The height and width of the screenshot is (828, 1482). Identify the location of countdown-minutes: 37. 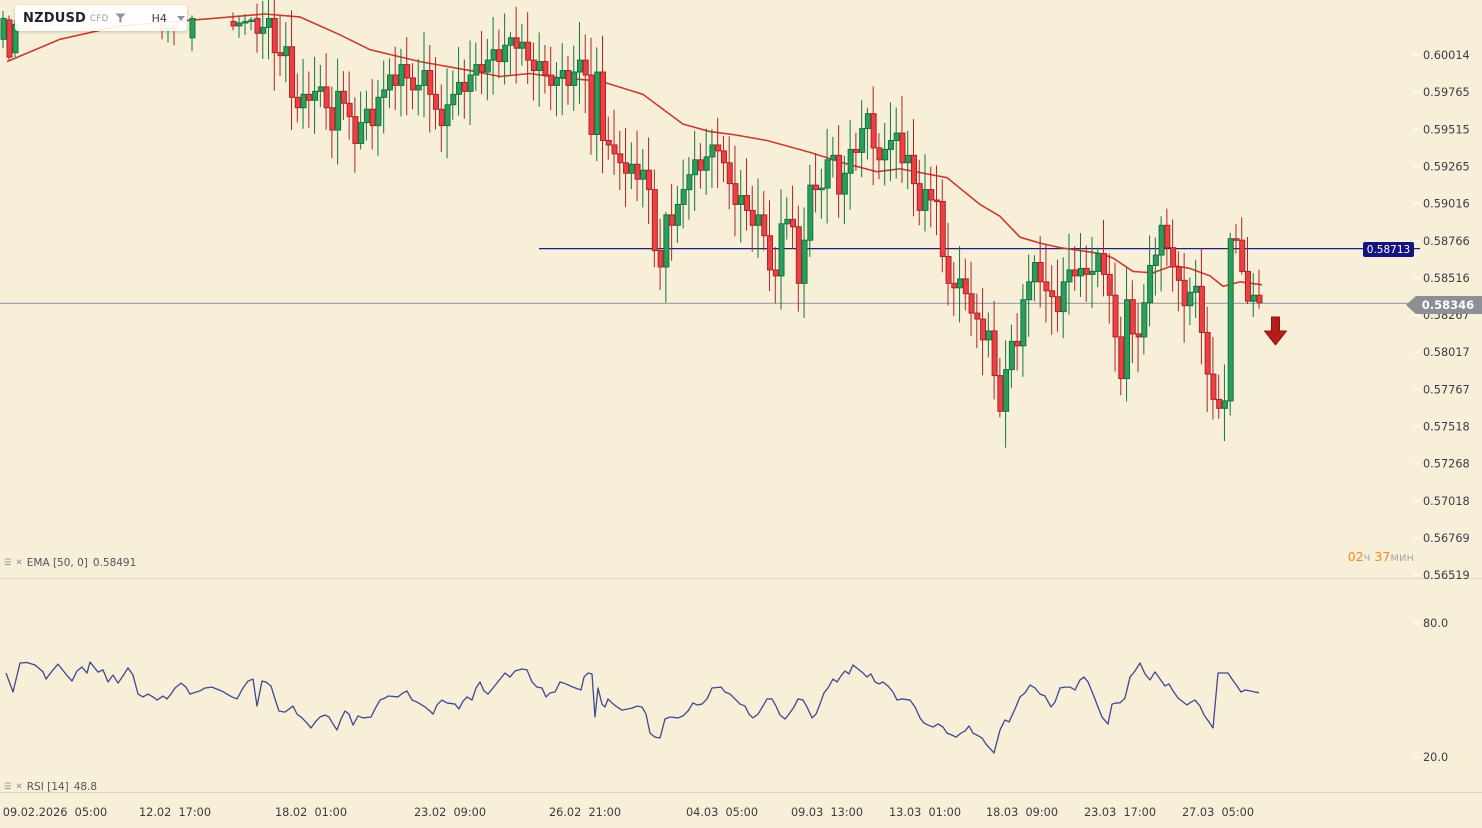
(1380, 556).